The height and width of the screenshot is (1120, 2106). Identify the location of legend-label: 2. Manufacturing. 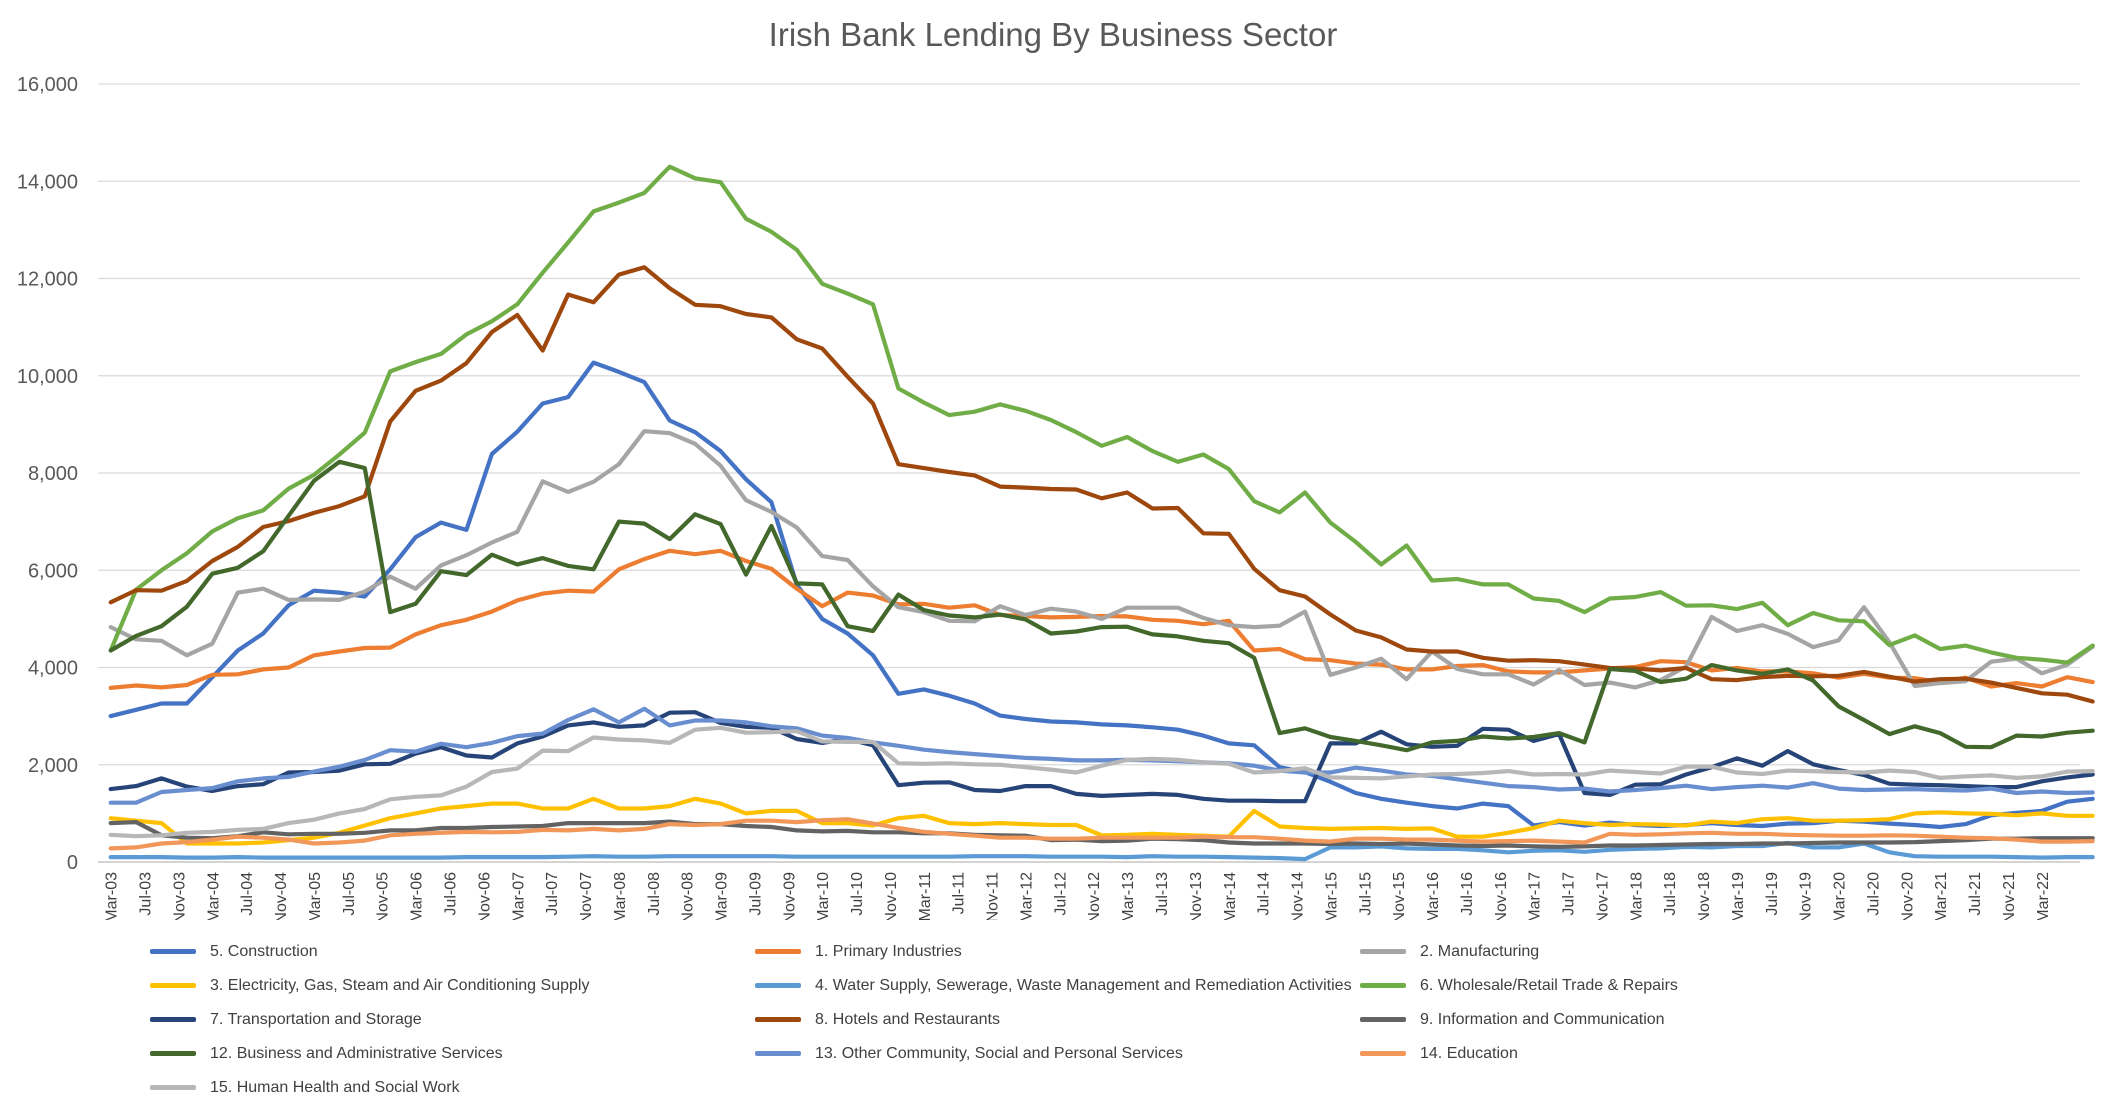
(1480, 951).